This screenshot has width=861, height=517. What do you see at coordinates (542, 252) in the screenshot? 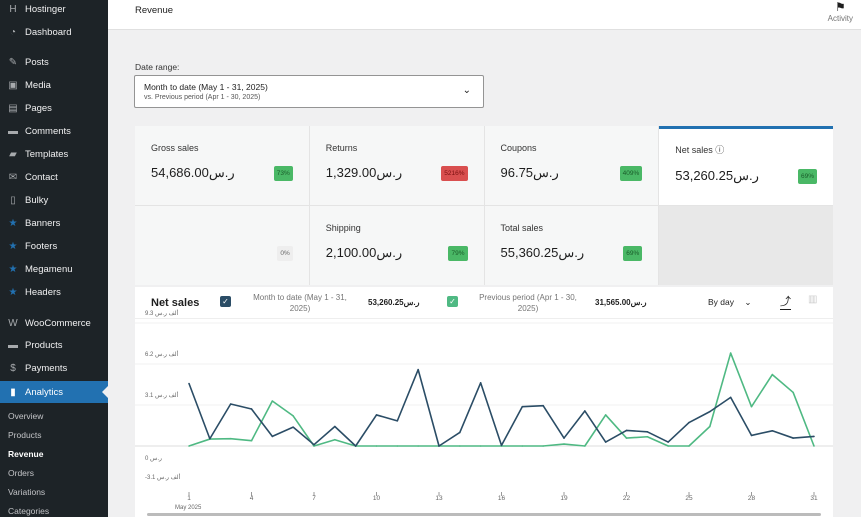
I see `card-value: 55,360.25ر.س` at bounding box center [542, 252].